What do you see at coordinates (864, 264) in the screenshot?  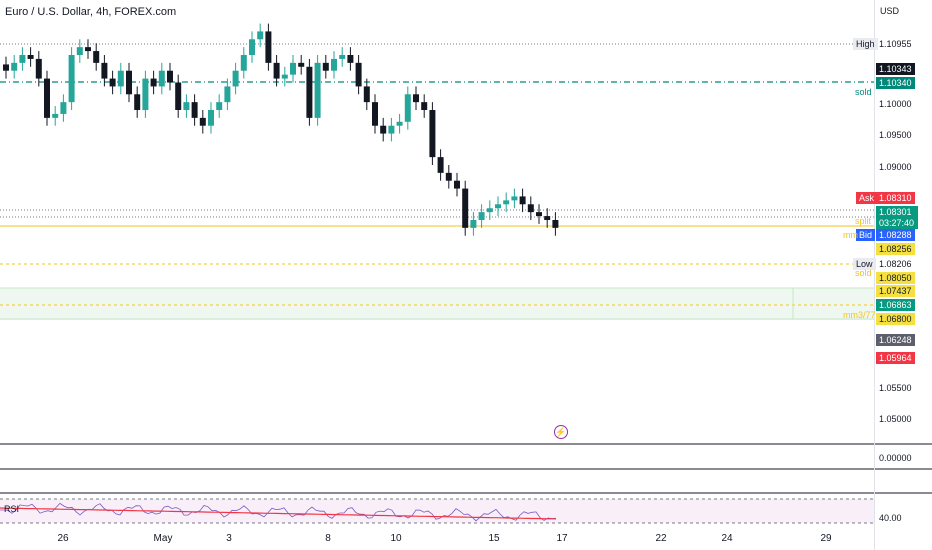 I see `low-tag: Low` at bounding box center [864, 264].